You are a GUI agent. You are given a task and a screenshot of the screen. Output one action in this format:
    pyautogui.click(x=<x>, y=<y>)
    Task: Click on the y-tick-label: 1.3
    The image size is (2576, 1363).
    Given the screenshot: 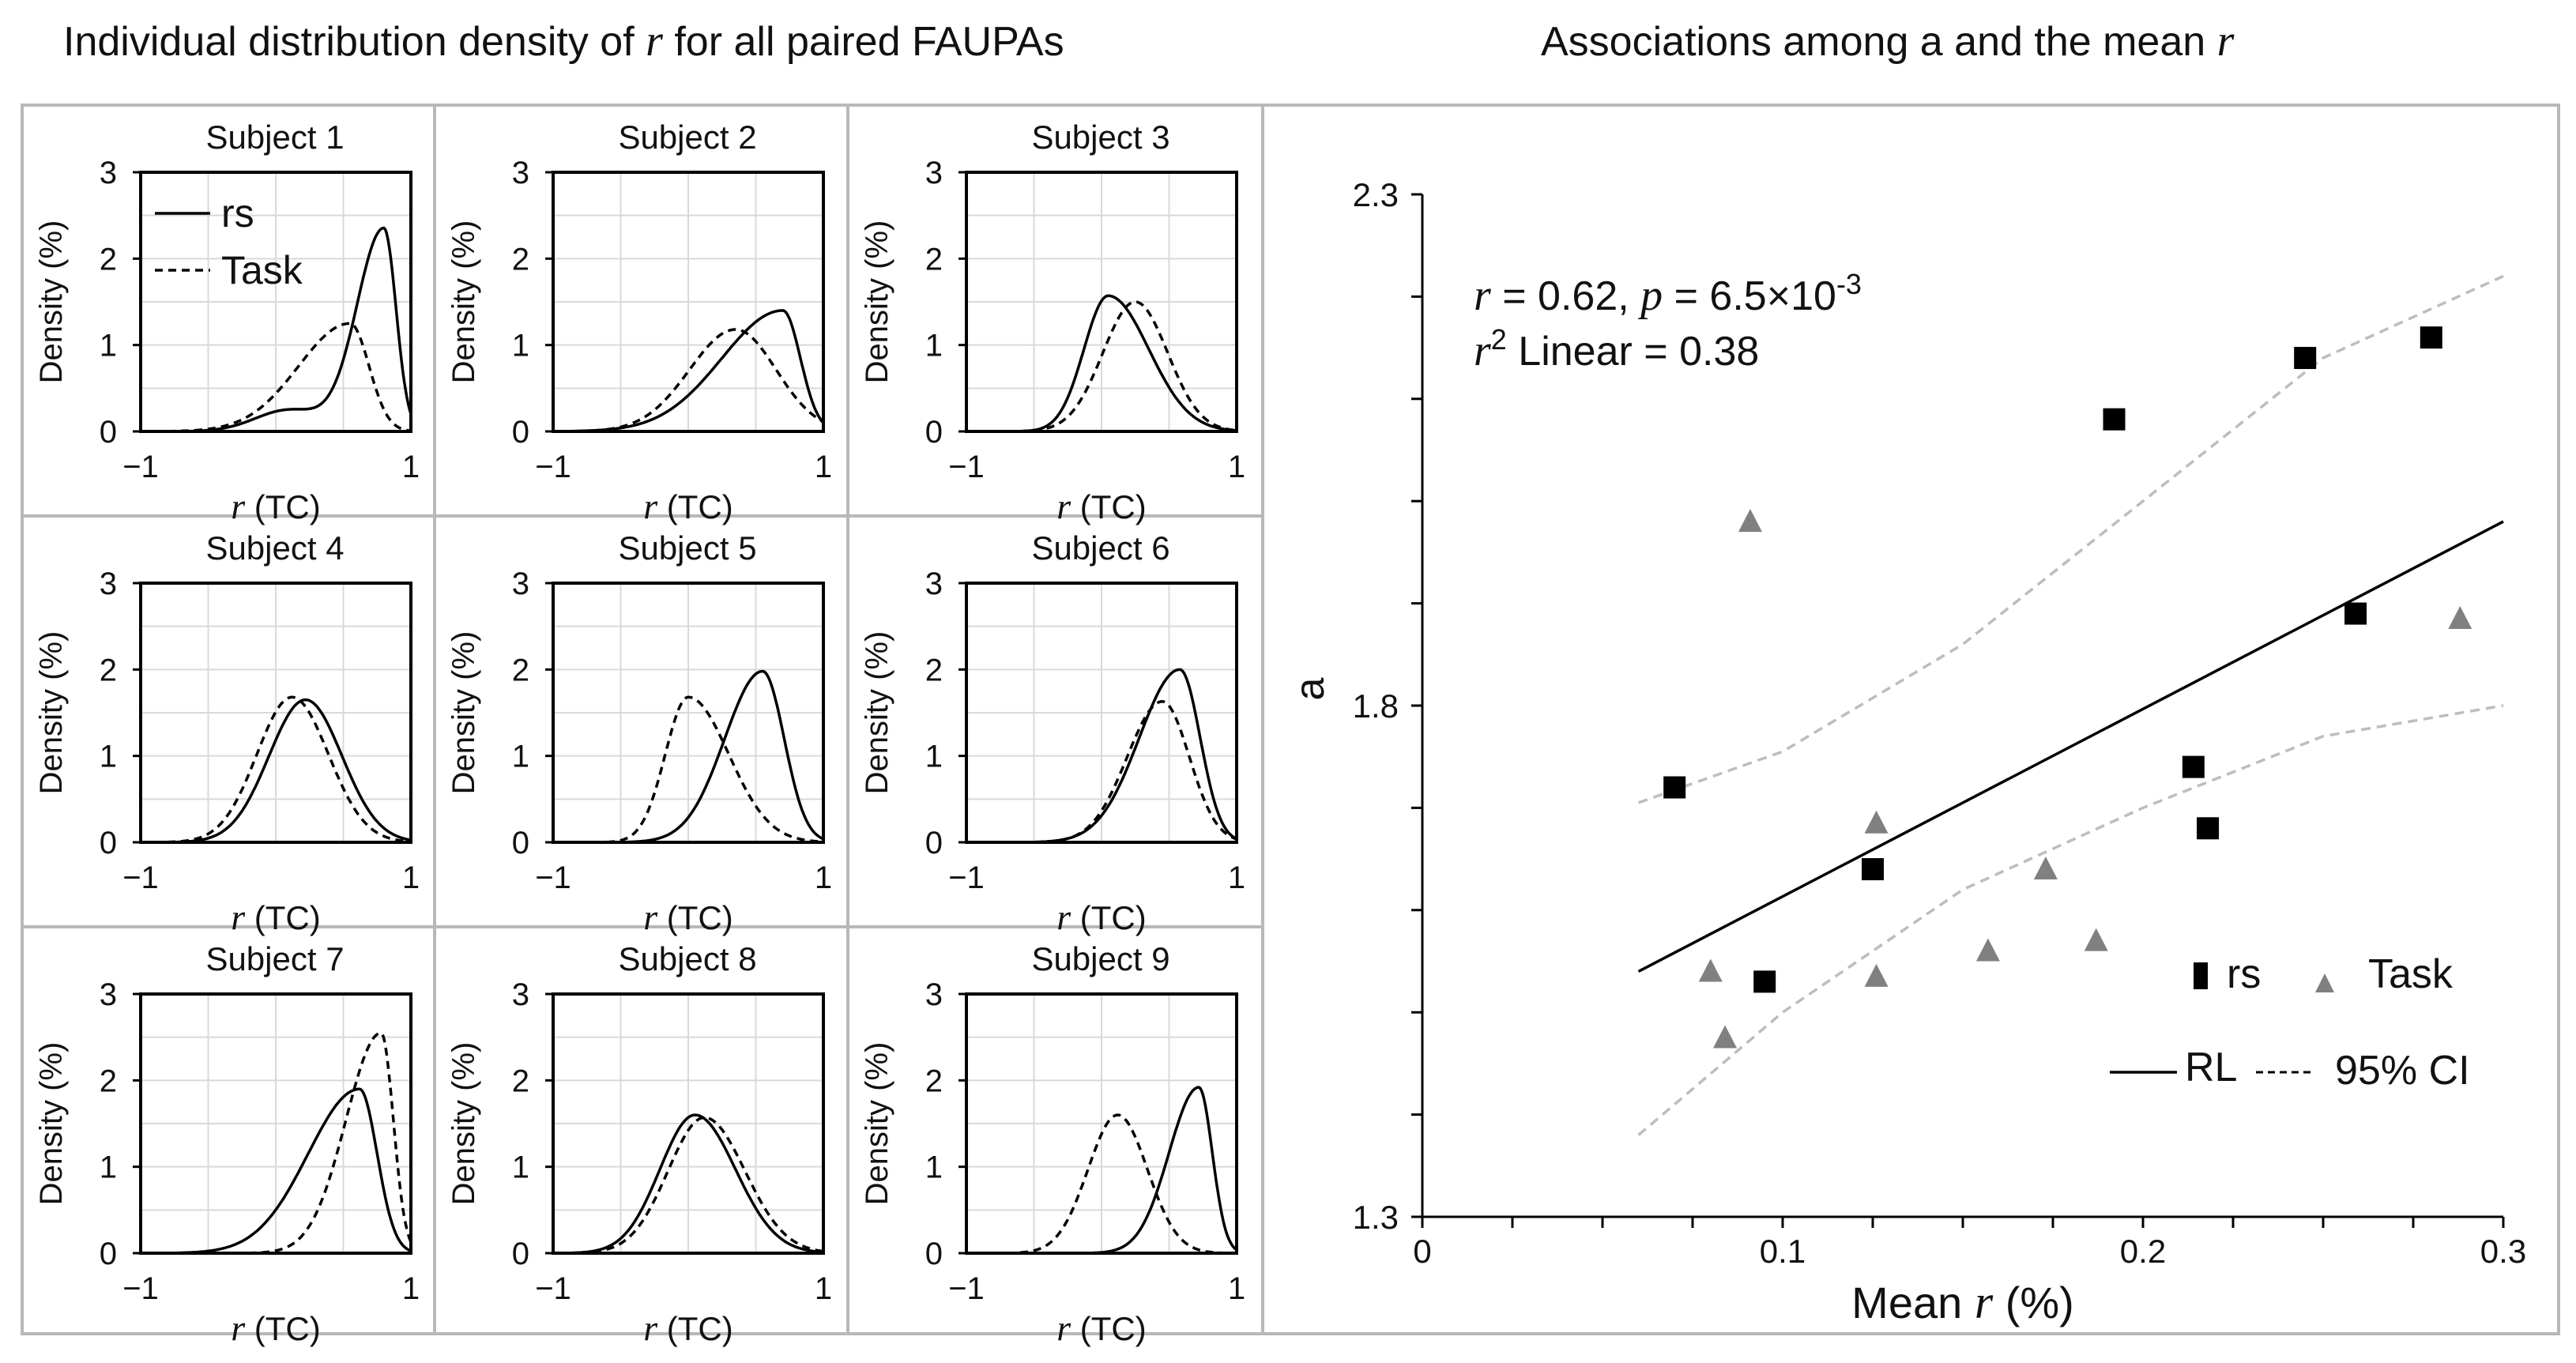 What is the action you would take?
    pyautogui.click(x=1376, y=1217)
    